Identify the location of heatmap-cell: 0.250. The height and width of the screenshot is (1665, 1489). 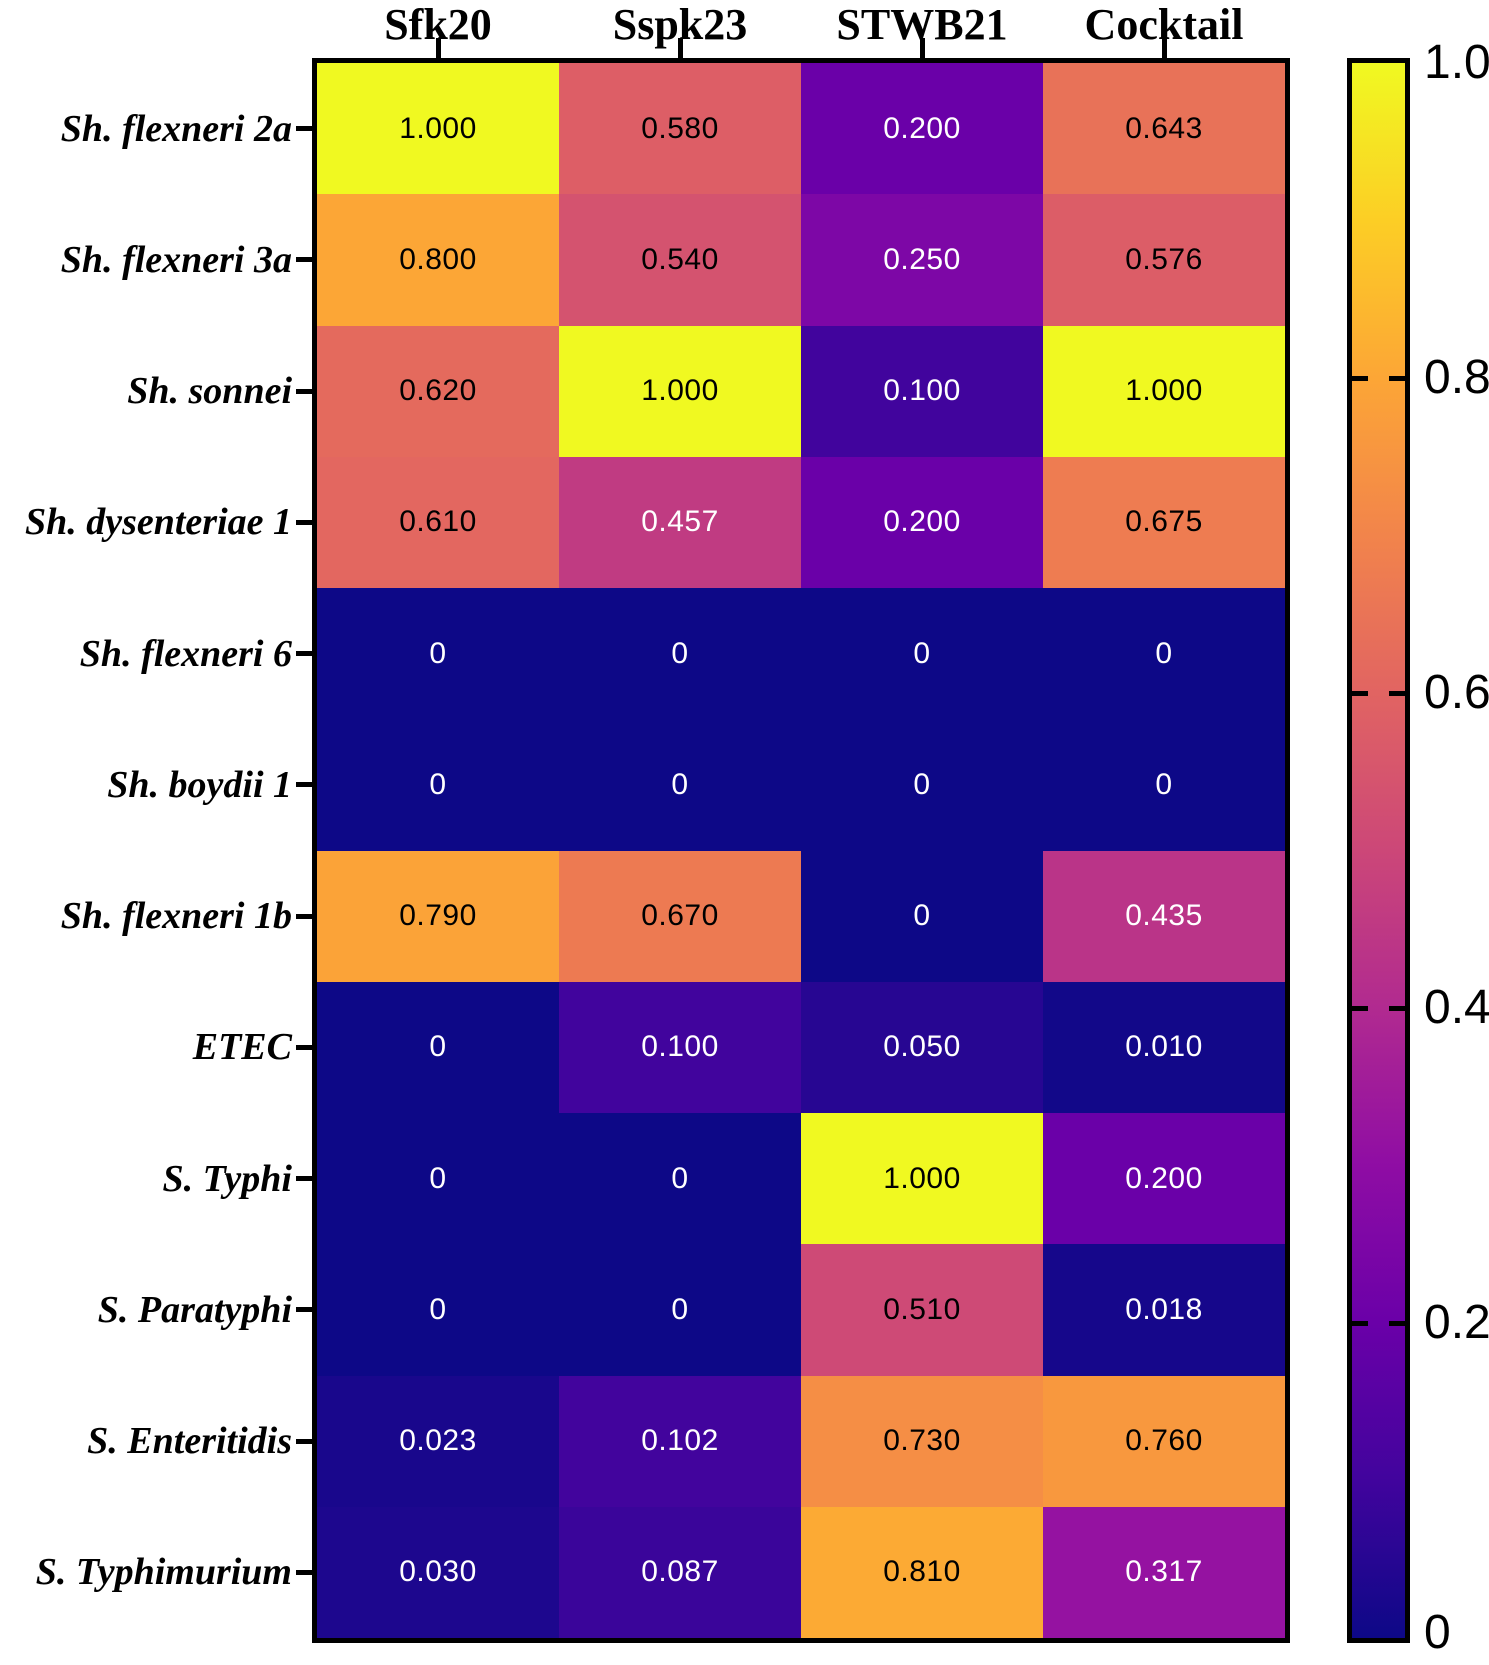
(922, 260).